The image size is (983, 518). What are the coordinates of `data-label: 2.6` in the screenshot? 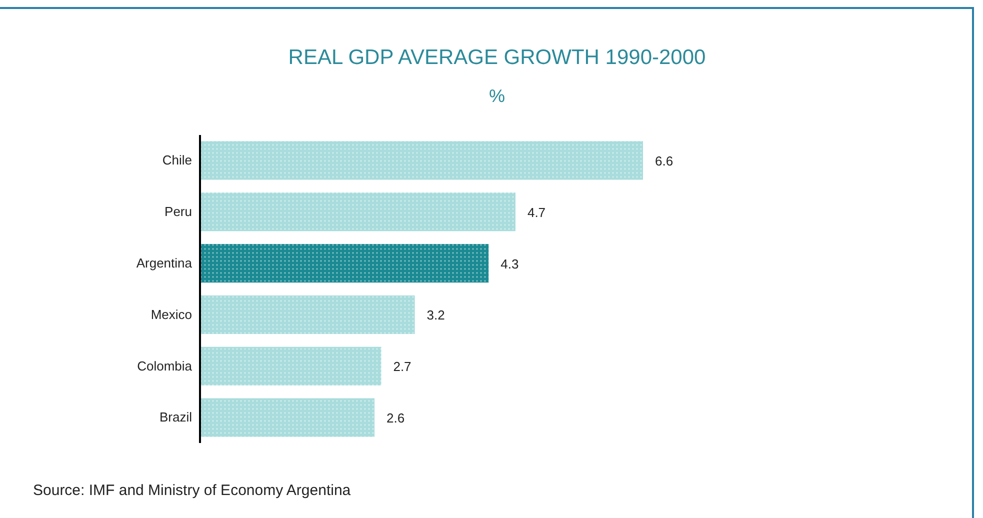 It's located at (395, 418).